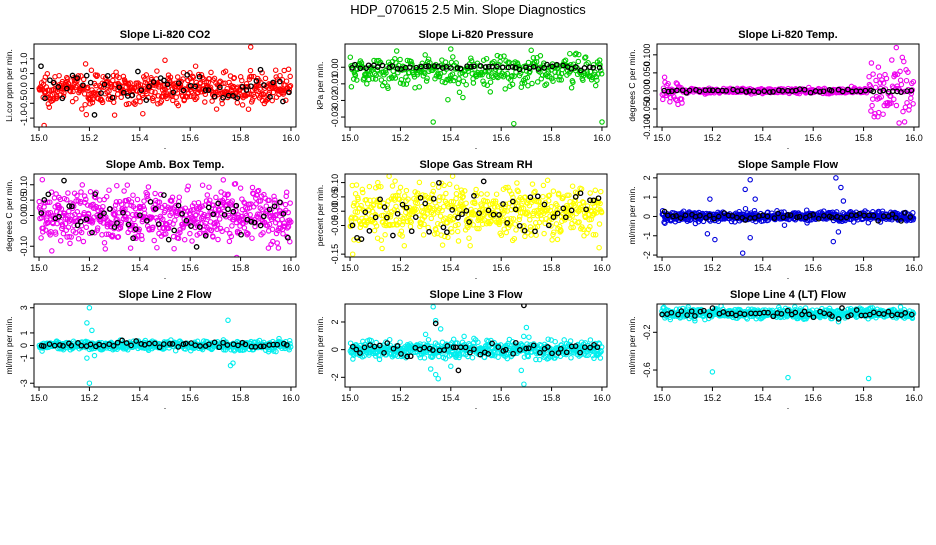  I want to click on figure-title: HDP_070615 2.5 Min. Slope Diagnostics, so click(468, 9).